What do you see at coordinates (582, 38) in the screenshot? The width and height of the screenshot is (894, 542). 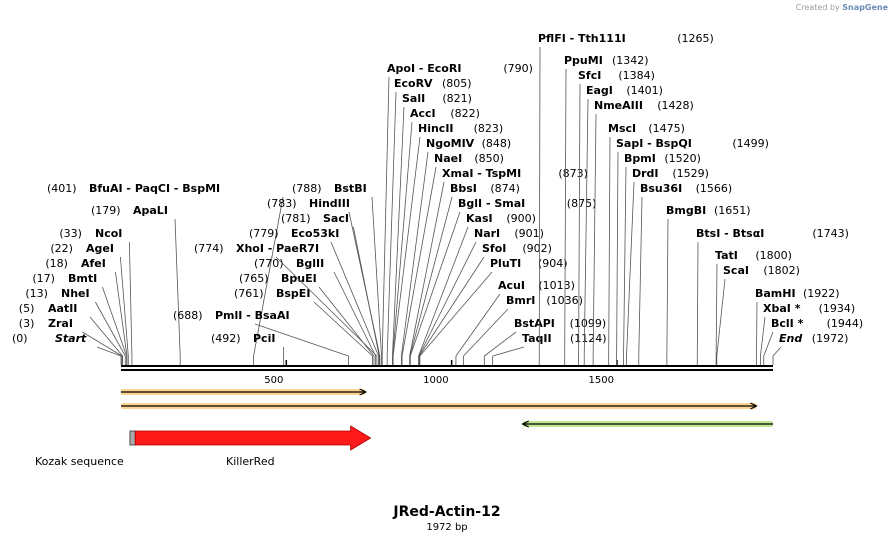 I see `site-name-pflfi: PflFI - Tth111I` at bounding box center [582, 38].